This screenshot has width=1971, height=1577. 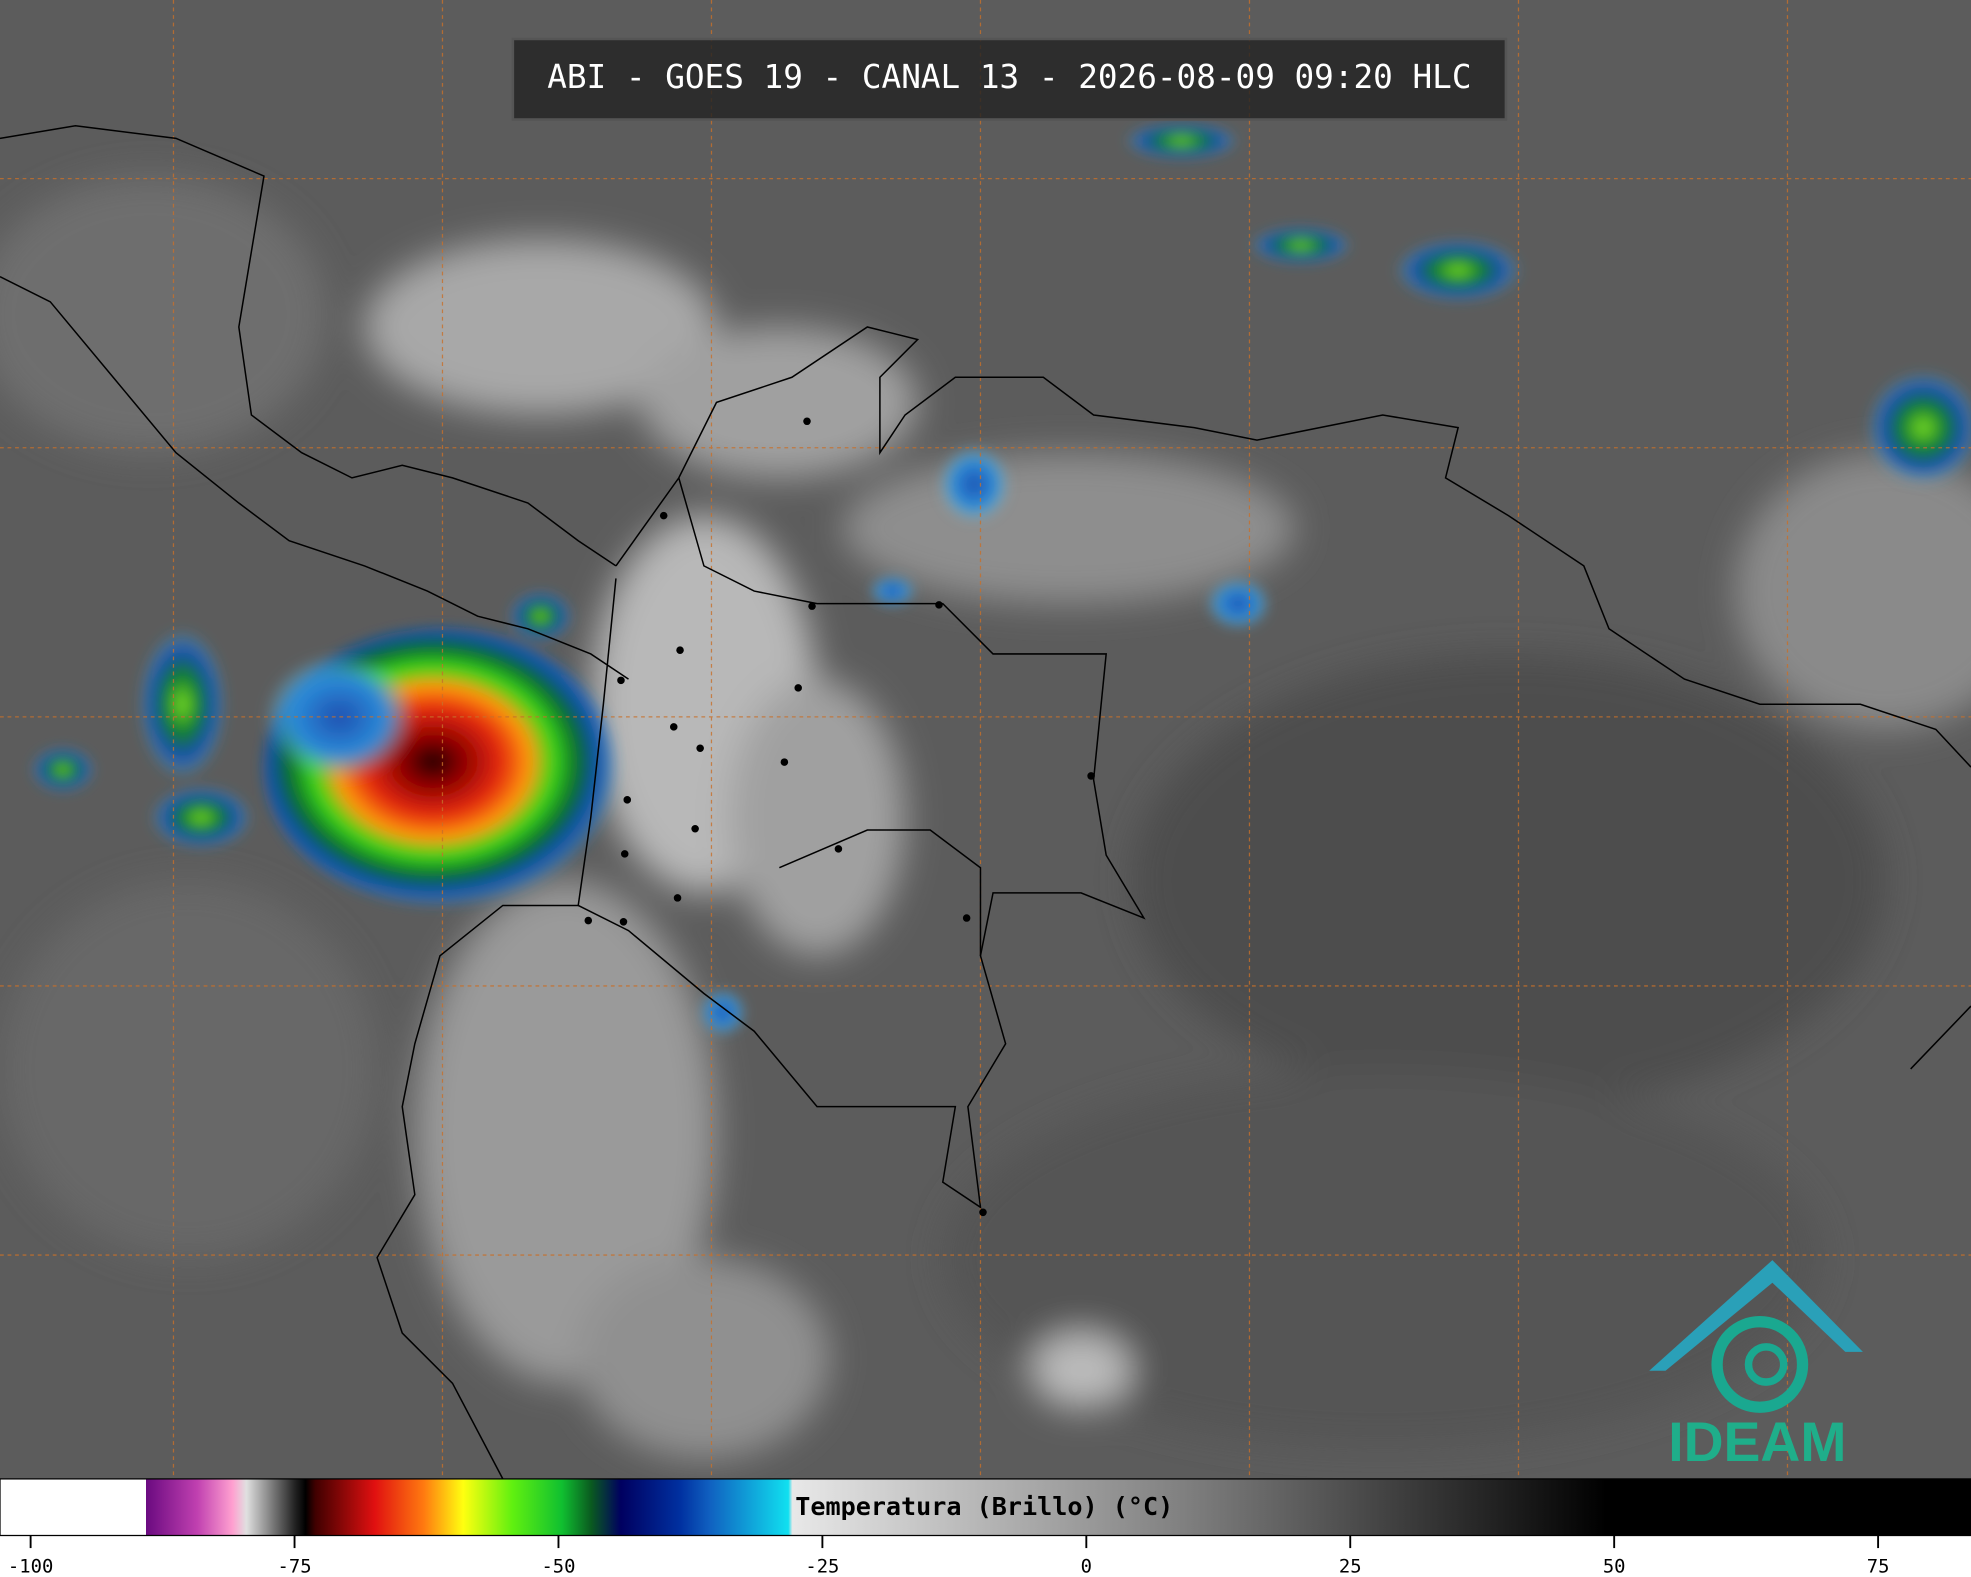 I want to click on tick-label: 50, so click(x=1614, y=1566).